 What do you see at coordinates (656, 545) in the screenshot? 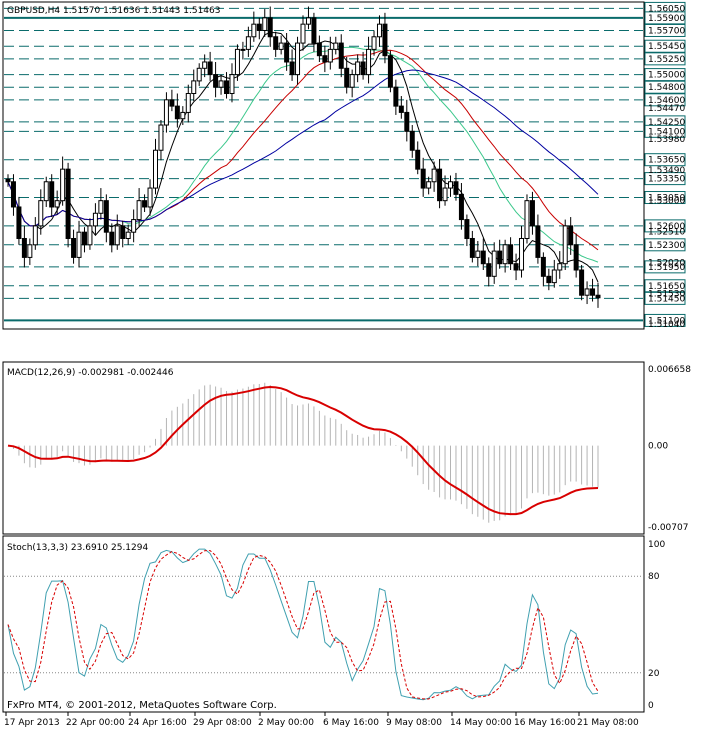
I see `stoch-tick-0: 100` at bounding box center [656, 545].